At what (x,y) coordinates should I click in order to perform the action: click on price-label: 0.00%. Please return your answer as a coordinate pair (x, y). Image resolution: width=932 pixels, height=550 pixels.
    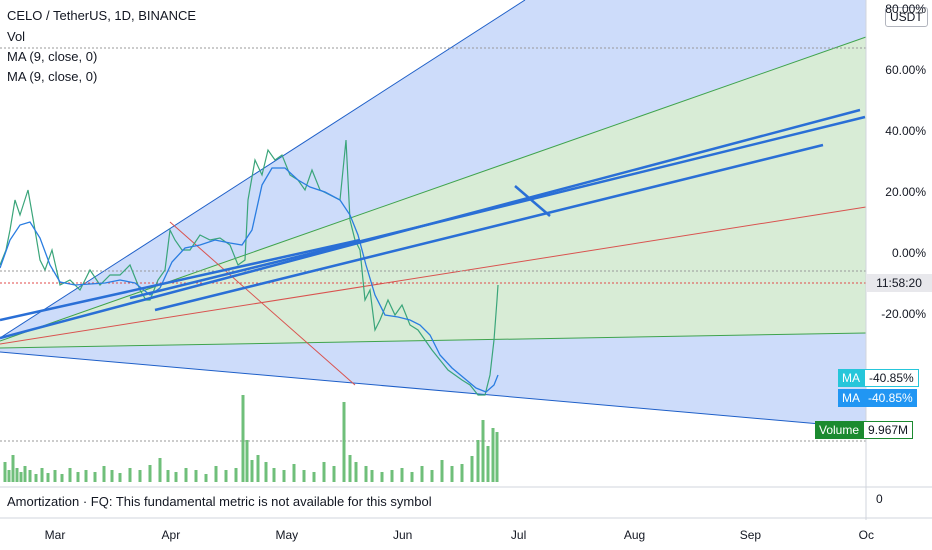
    Looking at the image, I should click on (908, 253).